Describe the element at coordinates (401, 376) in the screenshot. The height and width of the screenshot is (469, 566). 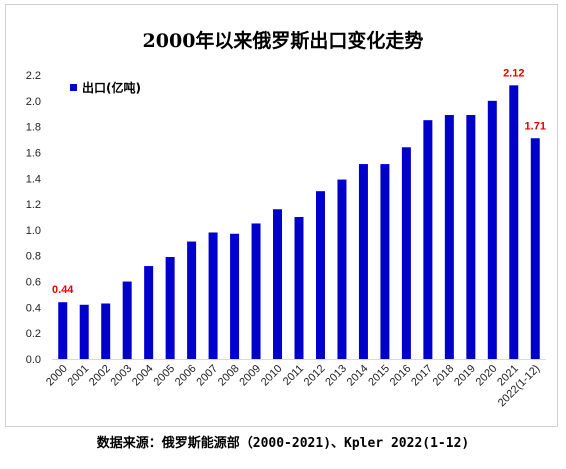
I see `x-tick-label: 2016` at that location.